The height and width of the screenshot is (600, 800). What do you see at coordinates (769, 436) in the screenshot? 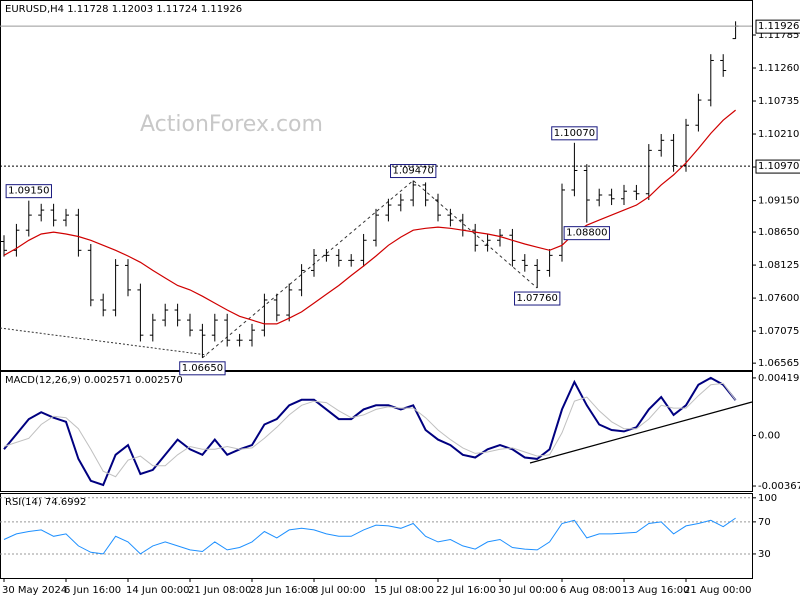
I see `y-tick-label: 0.00` at bounding box center [769, 436].